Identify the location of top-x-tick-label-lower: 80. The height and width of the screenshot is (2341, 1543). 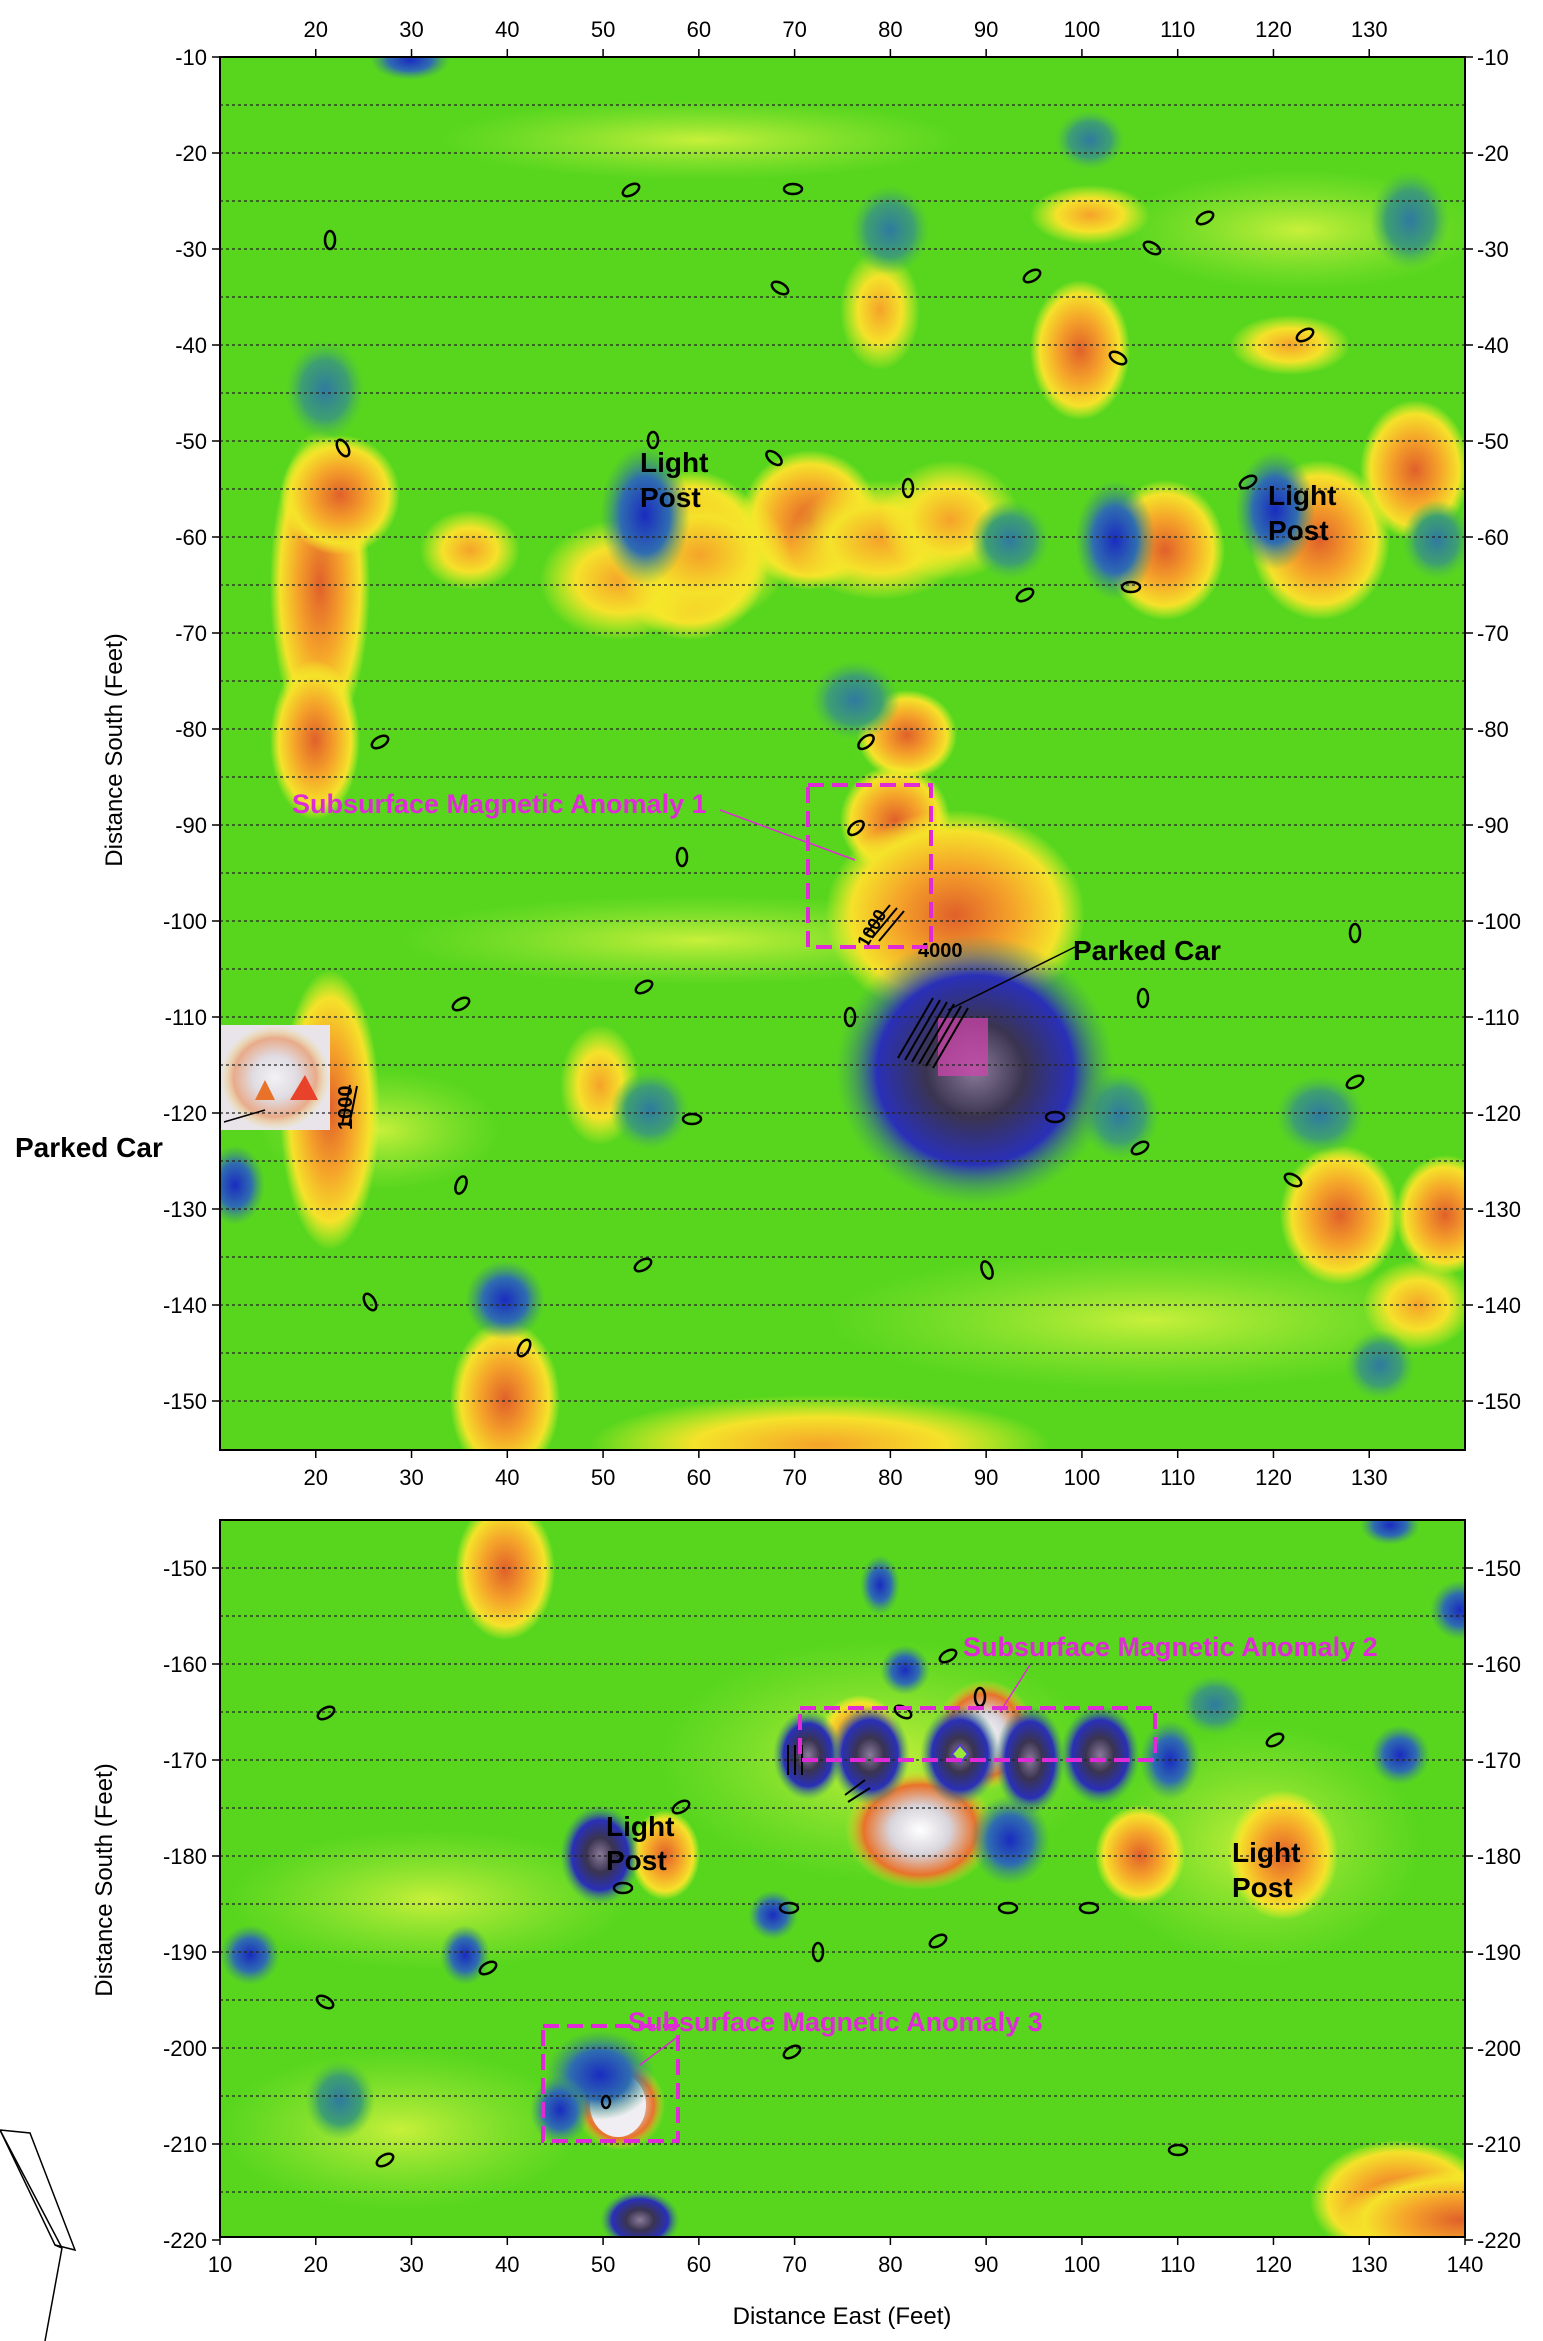
(890, 1477).